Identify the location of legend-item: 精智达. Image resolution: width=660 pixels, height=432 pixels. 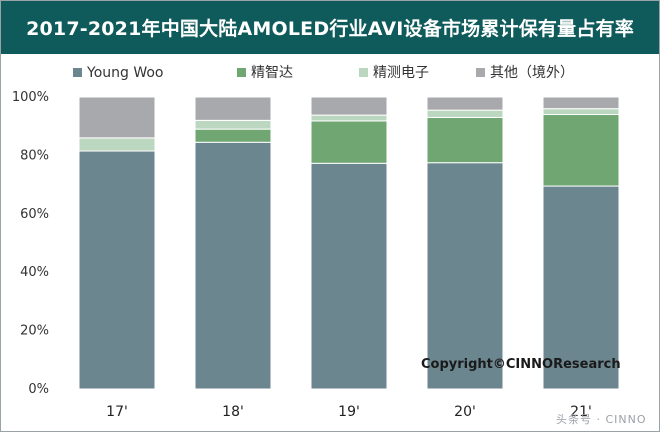
(265, 73).